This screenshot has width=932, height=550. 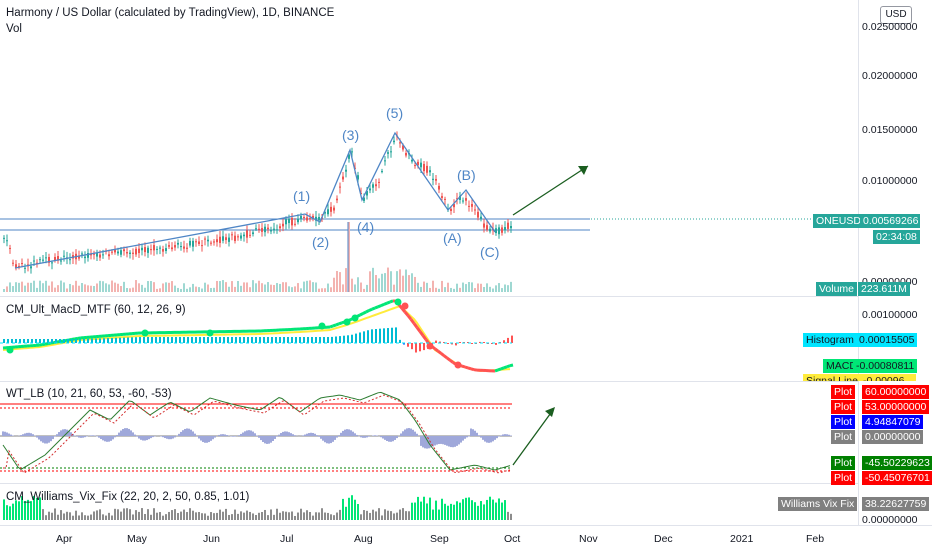 I want to click on signal-tag-label: Signal Line, so click(x=832, y=377).